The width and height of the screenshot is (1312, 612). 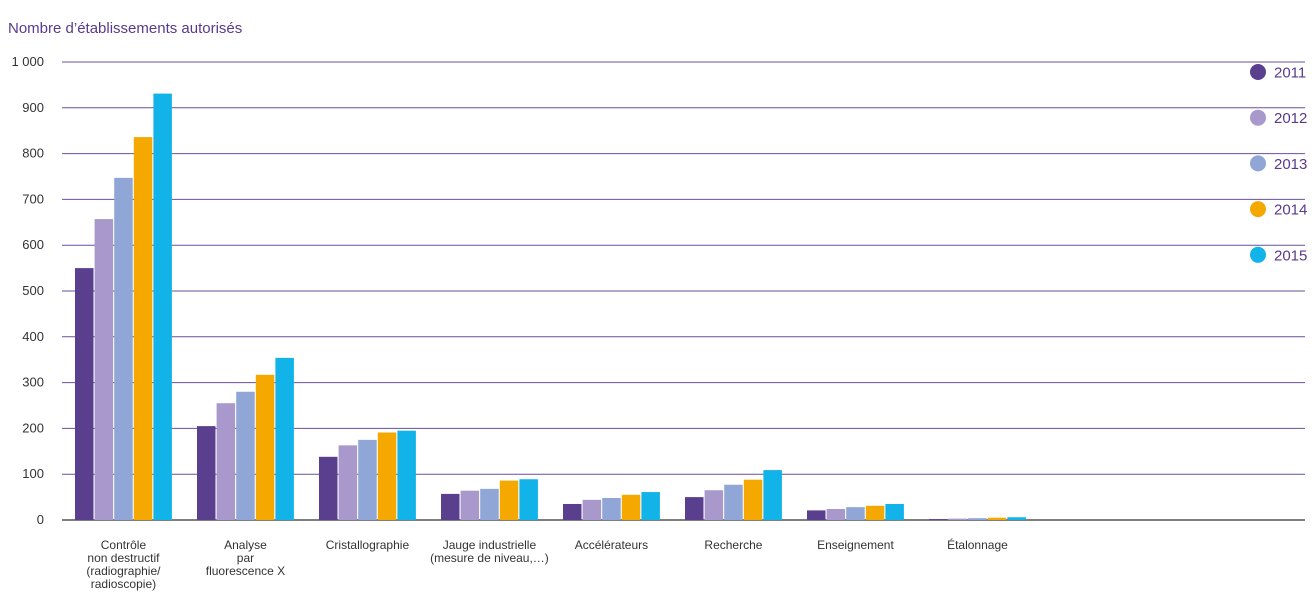 I want to click on y-tick-label: 0, so click(x=40, y=519).